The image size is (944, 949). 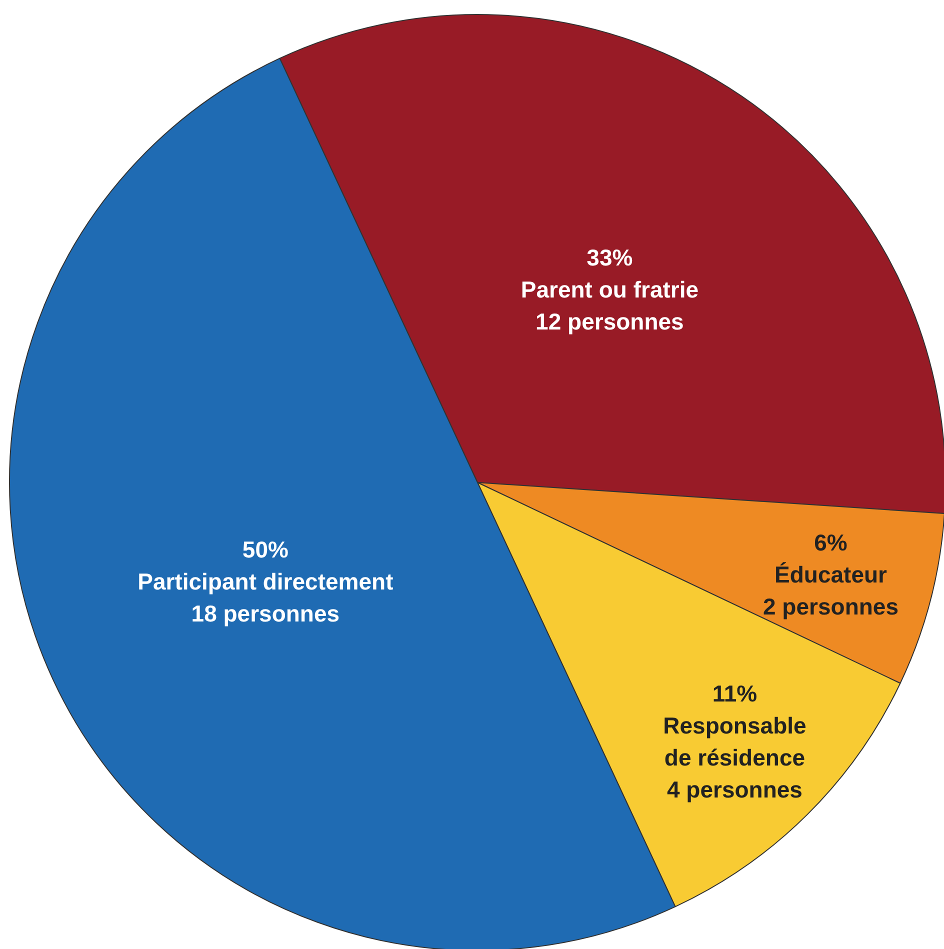 I want to click on slice-label: Éducateur 2 personnes, so click(x=831, y=591).